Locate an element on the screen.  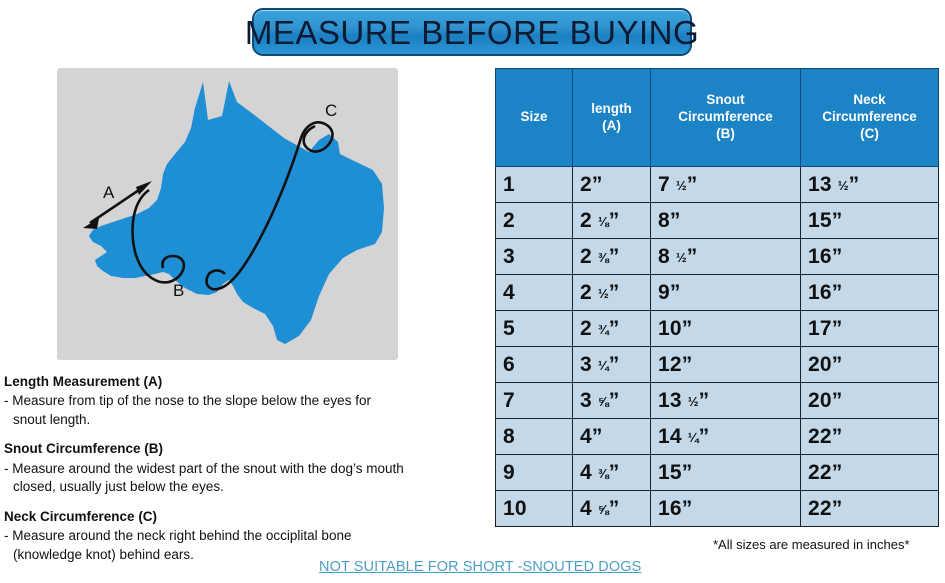
cell-snout: 10” is located at coordinates (725, 328).